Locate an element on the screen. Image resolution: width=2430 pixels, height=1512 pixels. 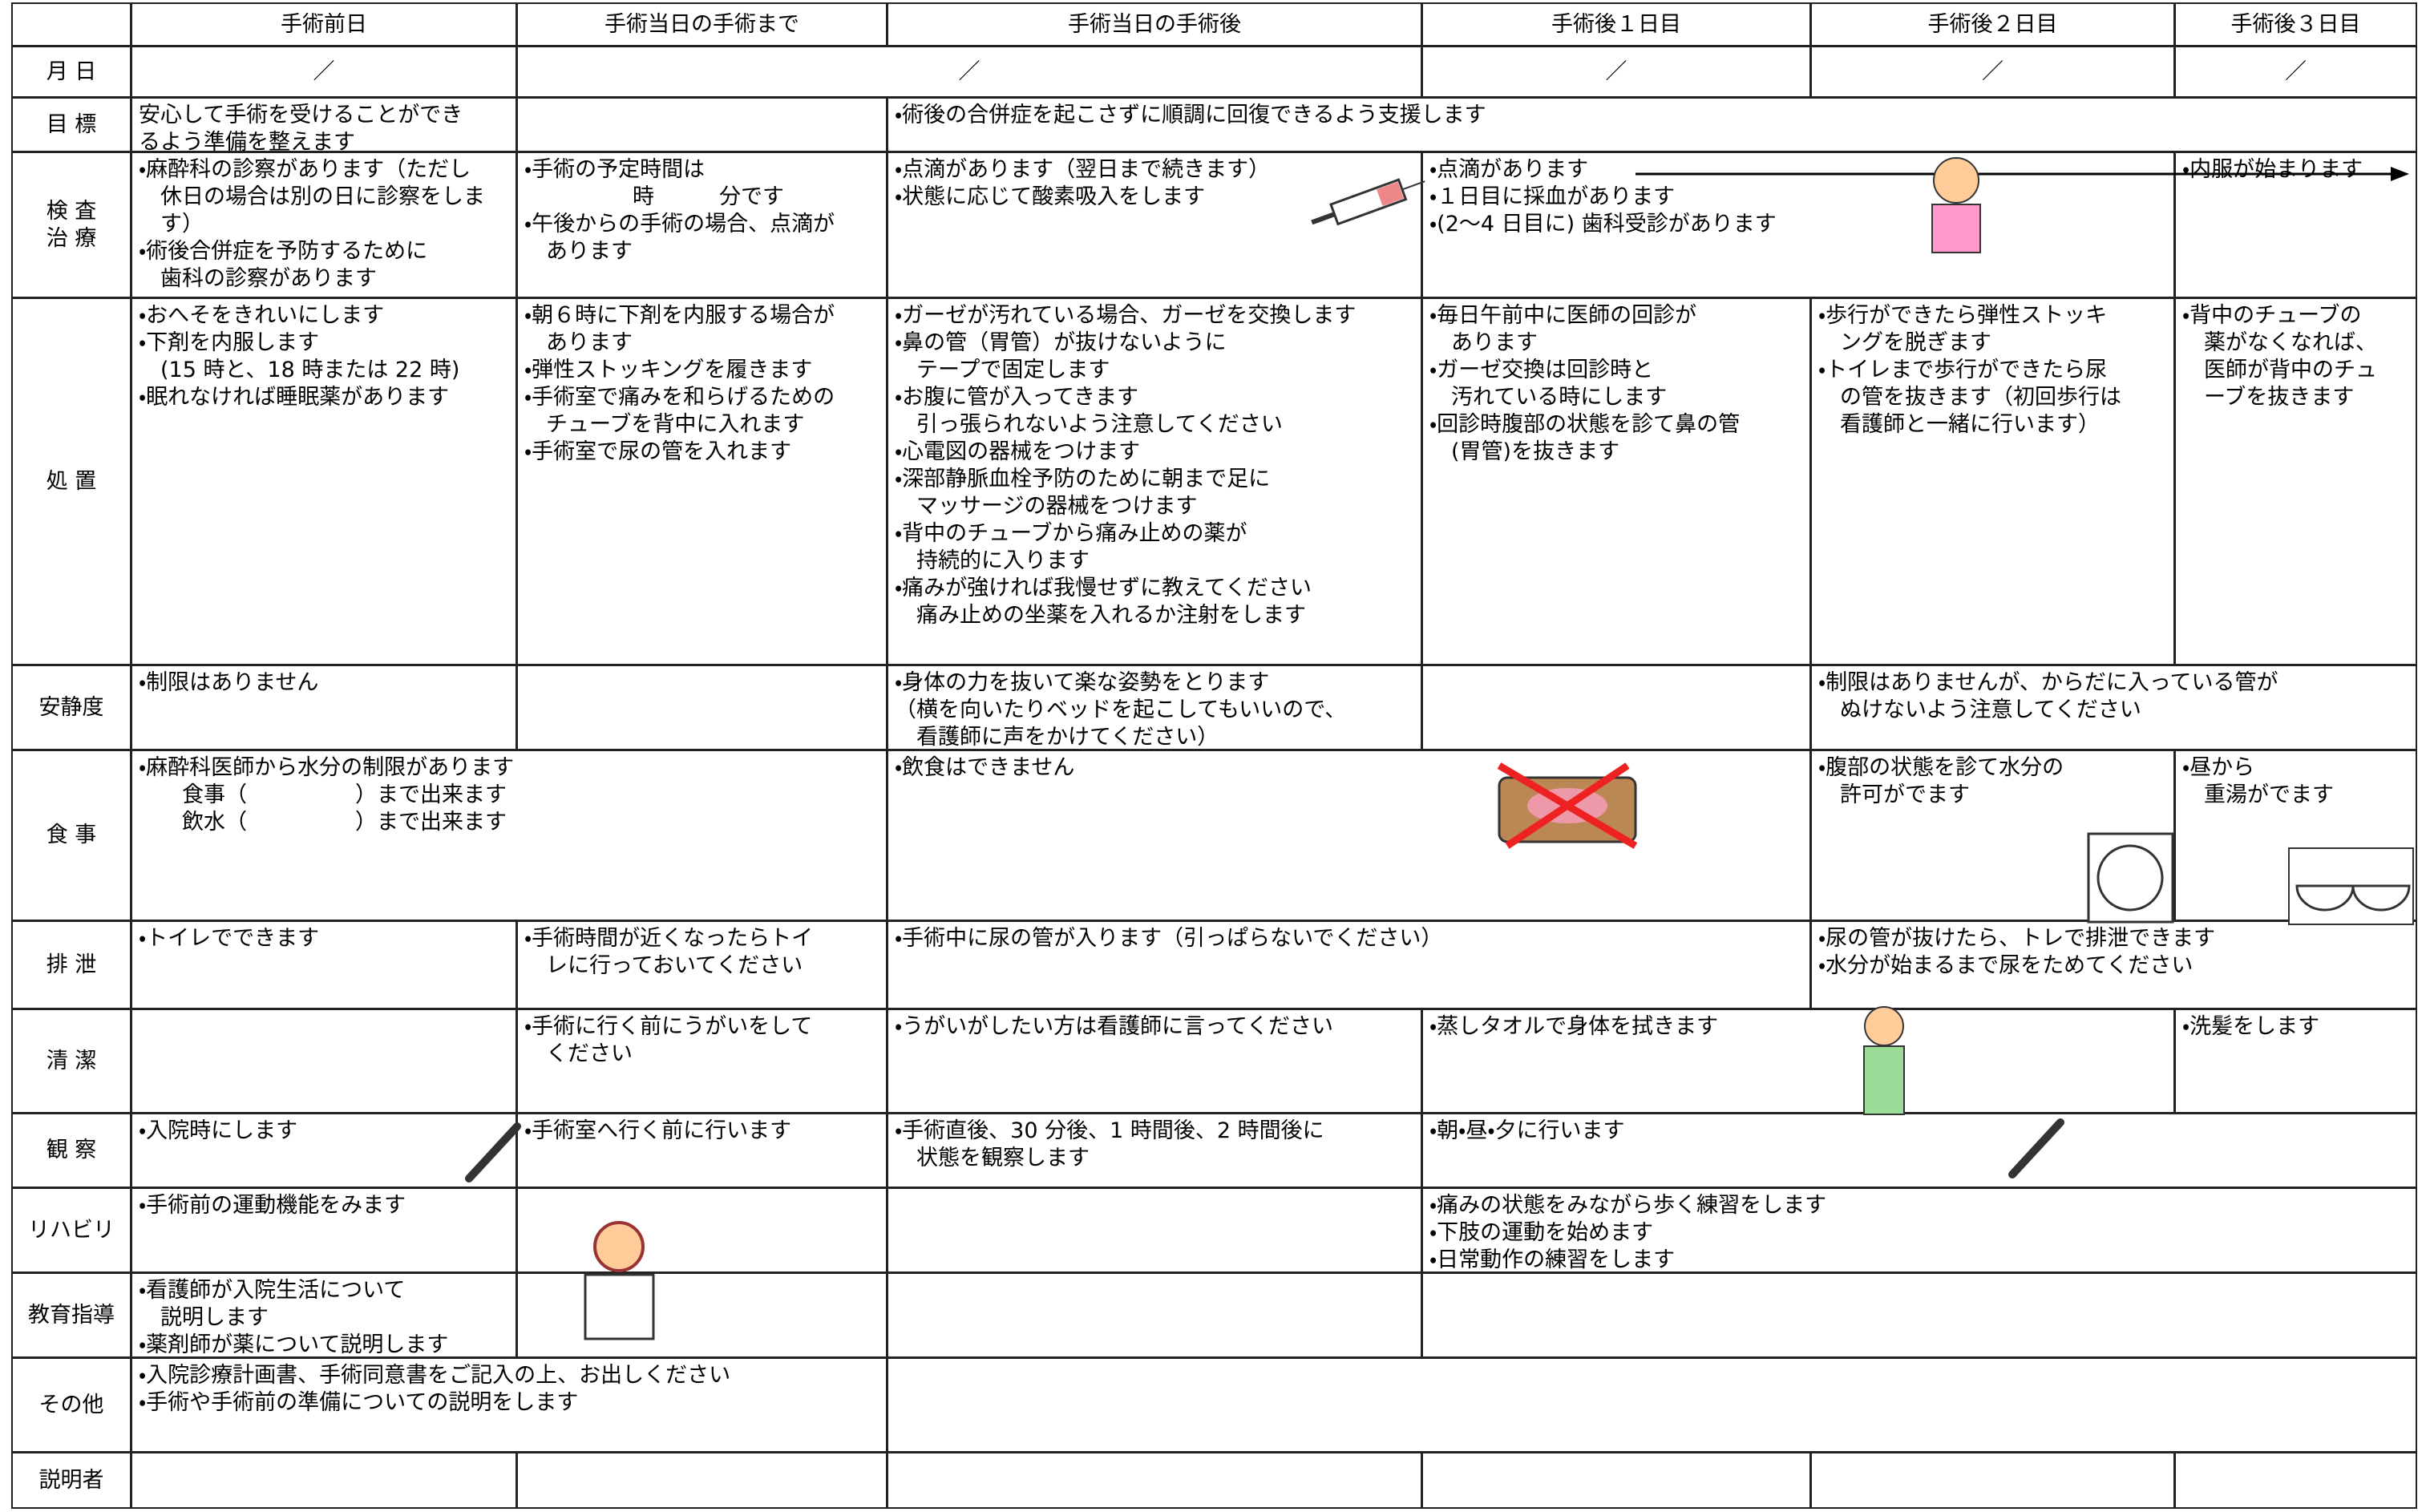
text-line: ・術後の合併症を起こさずに順調に回復できるよう支援します is located at coordinates (1190, 115).